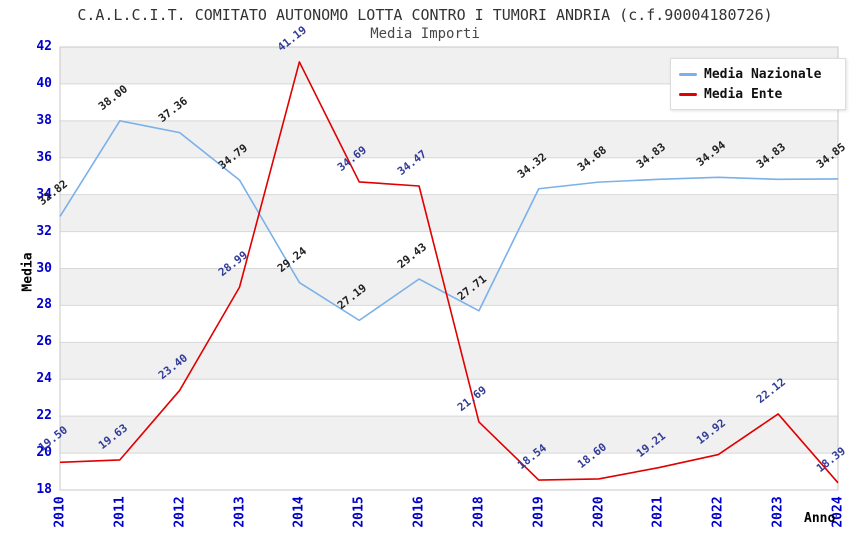 The image size is (850, 550). Describe the element at coordinates (60, 512) in the screenshot. I see `x-tick-label: 2010` at that location.